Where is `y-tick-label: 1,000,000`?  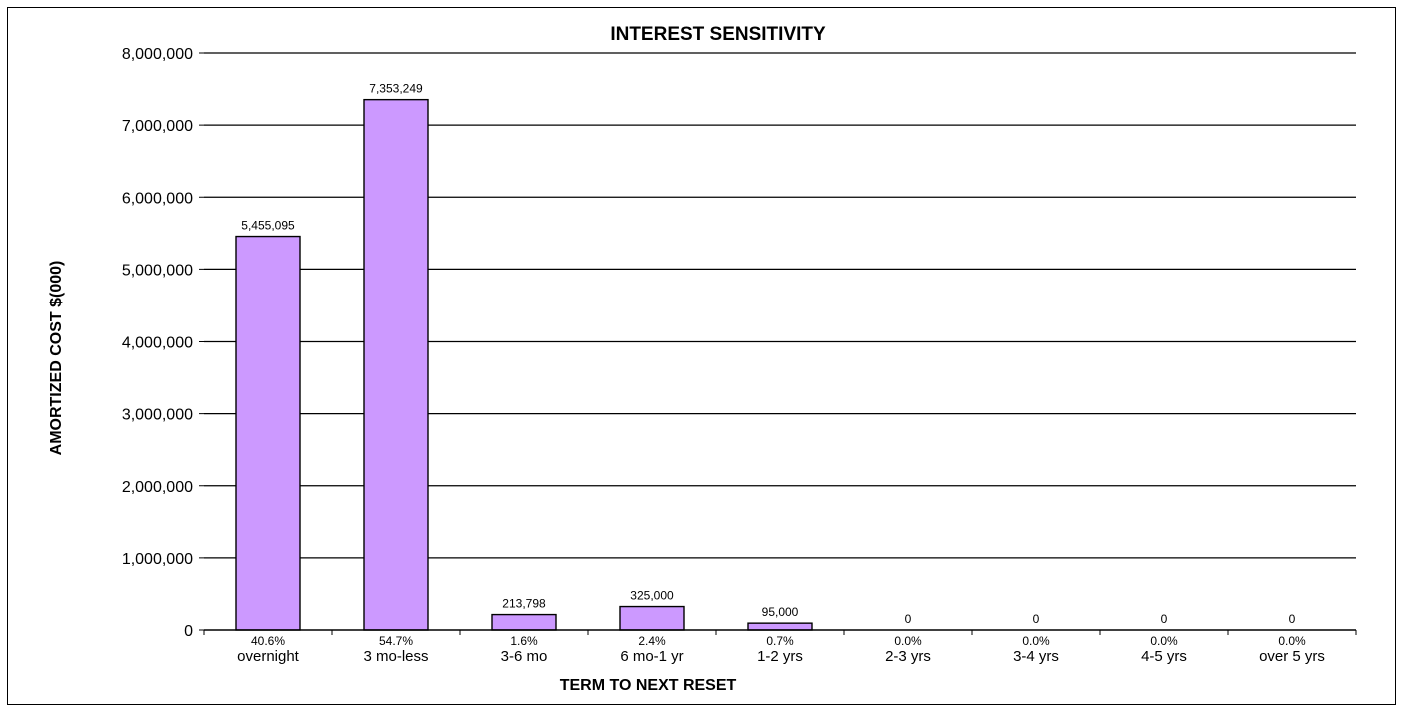 y-tick-label: 1,000,000 is located at coordinates (157, 559).